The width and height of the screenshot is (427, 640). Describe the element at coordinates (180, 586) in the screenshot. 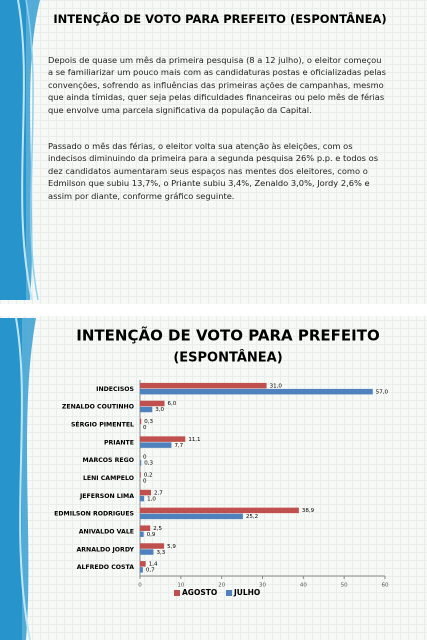

I see `x-tick-label: 10` at that location.